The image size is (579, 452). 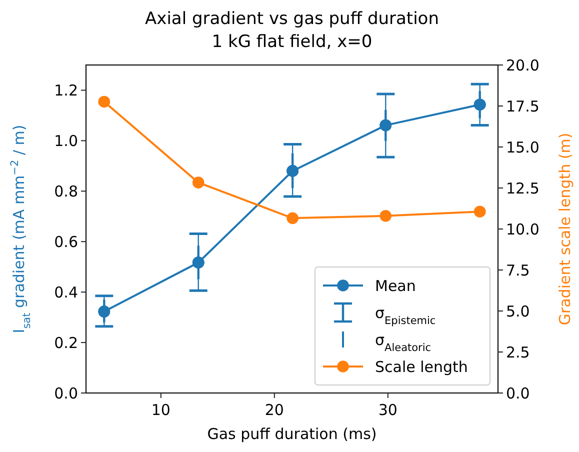 What do you see at coordinates (405, 315) in the screenshot?
I see `legend-label: σ$_{Epistemic}$` at bounding box center [405, 315].